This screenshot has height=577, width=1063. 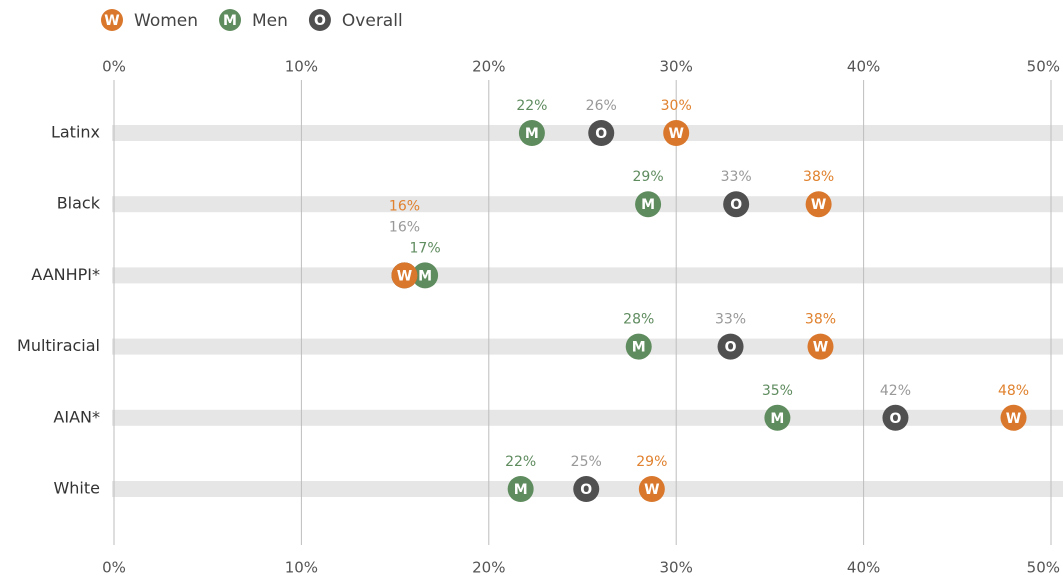 What do you see at coordinates (601, 106) in the screenshot?
I see `value-label: 26%` at bounding box center [601, 106].